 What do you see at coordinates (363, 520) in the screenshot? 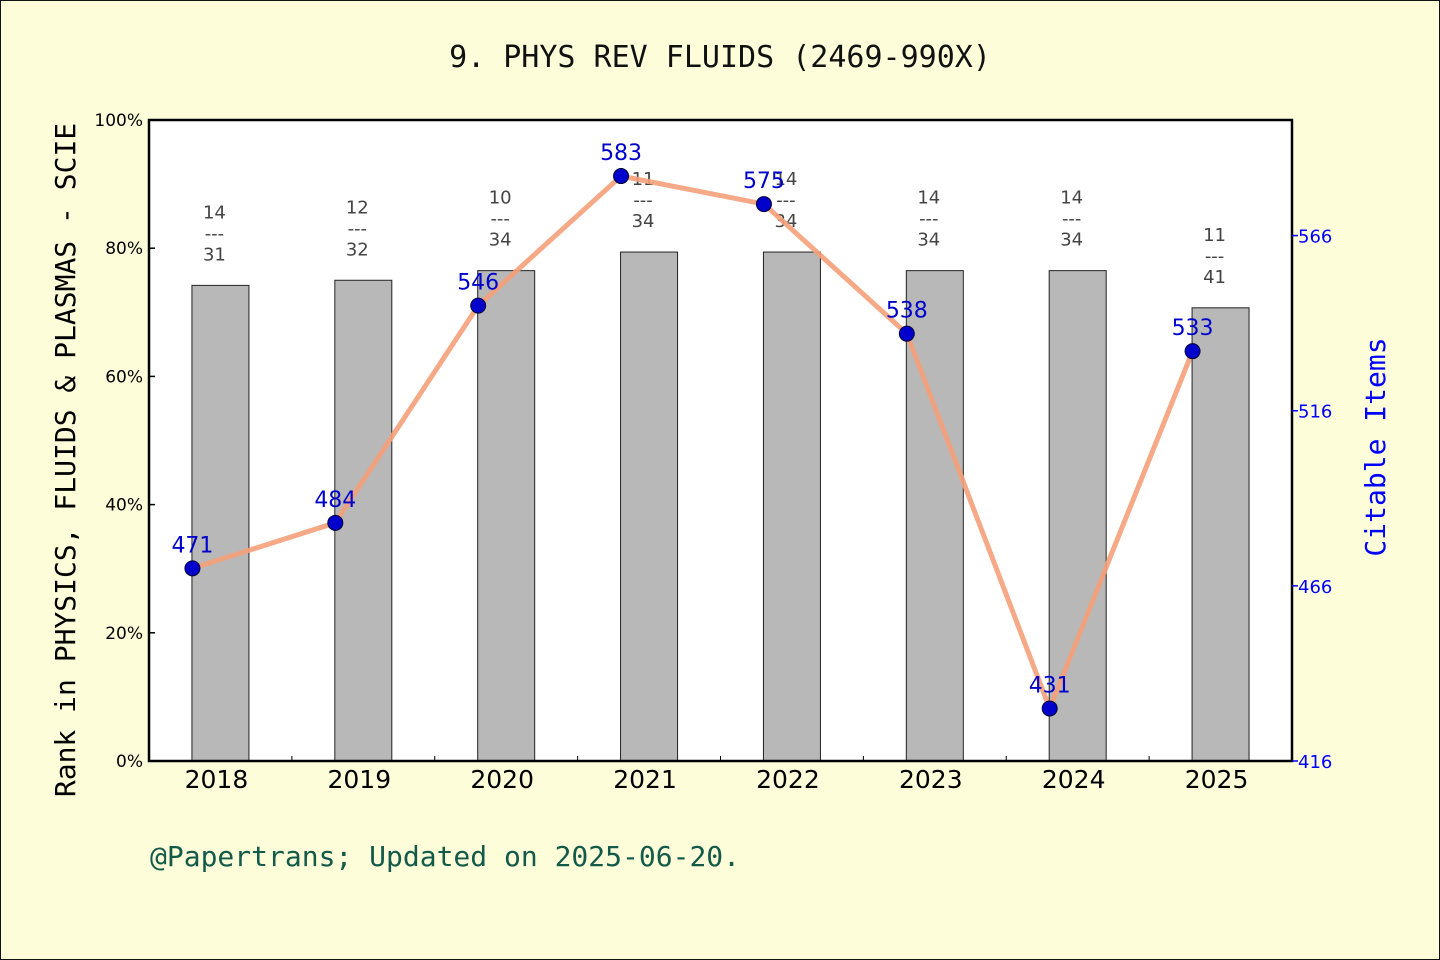
I see `bar-2019` at bounding box center [363, 520].